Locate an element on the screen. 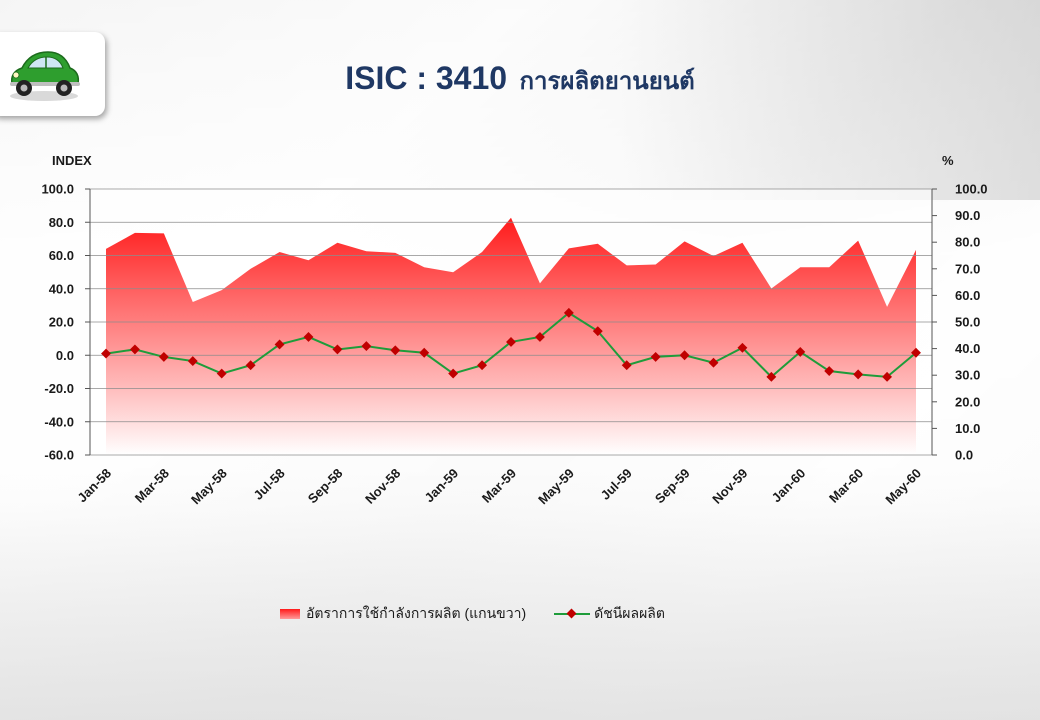 The image size is (1040, 720). x-tick-label: Nov-58 is located at coordinates (382, 486).